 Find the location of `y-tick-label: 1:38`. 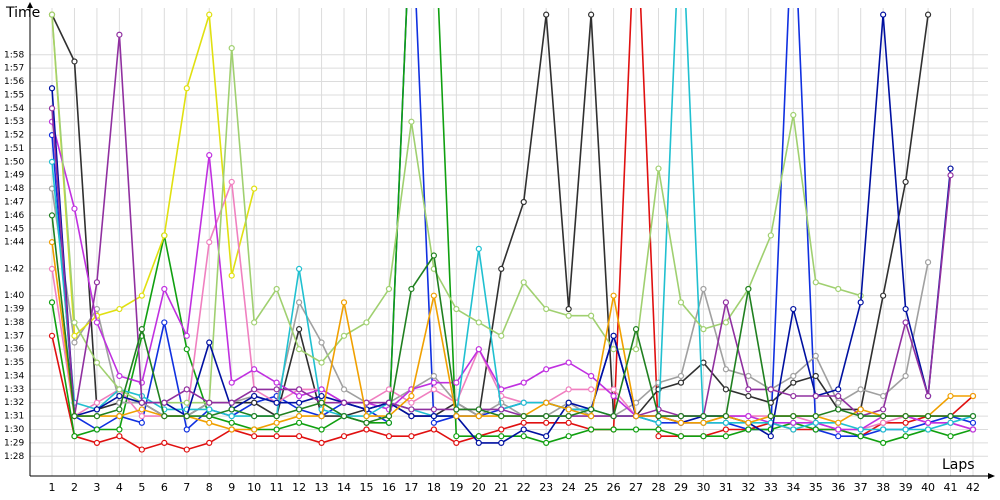

y-tick-label: 1:38 is located at coordinates (14, 323).